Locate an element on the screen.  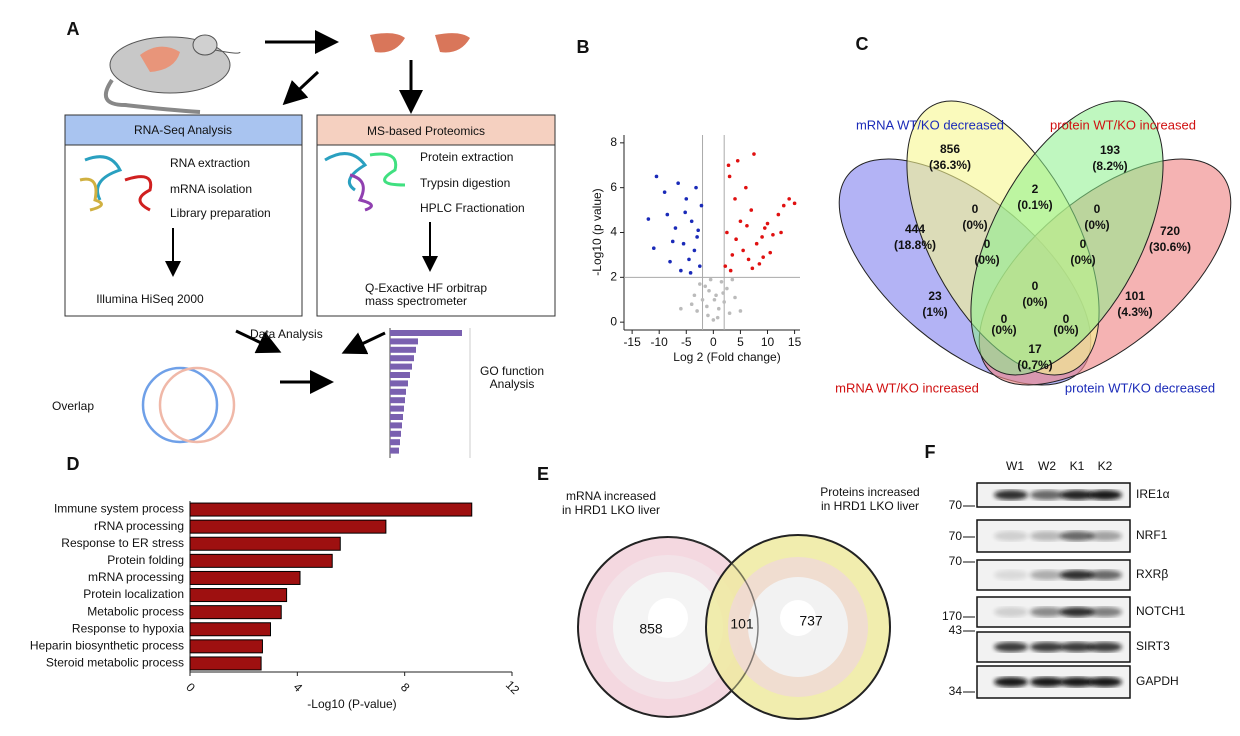
step-text: Library preparation is located at coordinates (220, 213).